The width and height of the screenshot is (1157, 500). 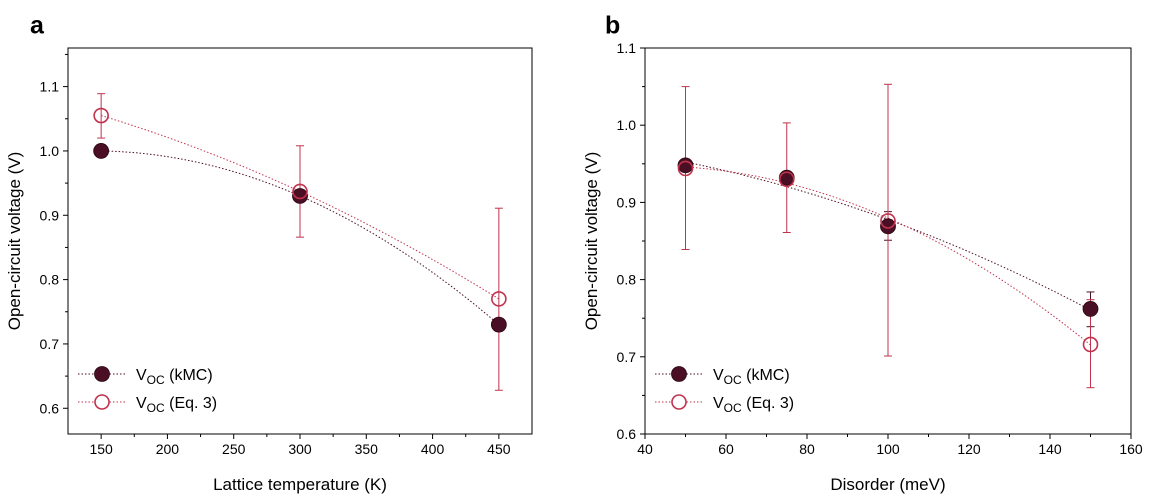 What do you see at coordinates (101, 449) in the screenshot?
I see `x-tick-label: 150` at bounding box center [101, 449].